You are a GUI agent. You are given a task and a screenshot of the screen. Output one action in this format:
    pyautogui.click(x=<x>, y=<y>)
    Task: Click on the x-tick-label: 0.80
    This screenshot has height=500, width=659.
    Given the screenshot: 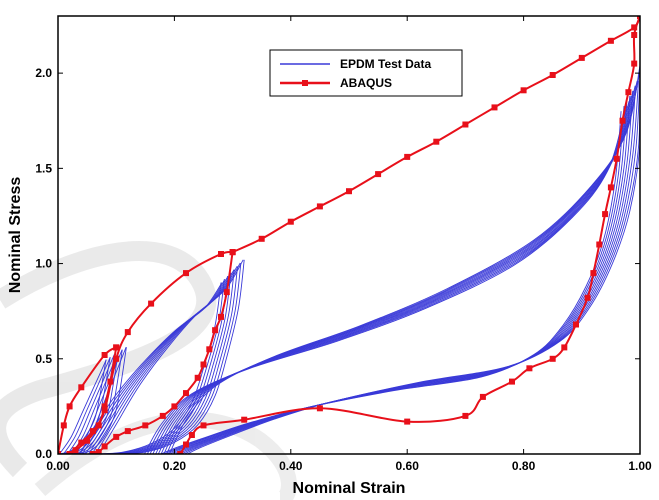 What is the action you would take?
    pyautogui.click(x=524, y=466)
    